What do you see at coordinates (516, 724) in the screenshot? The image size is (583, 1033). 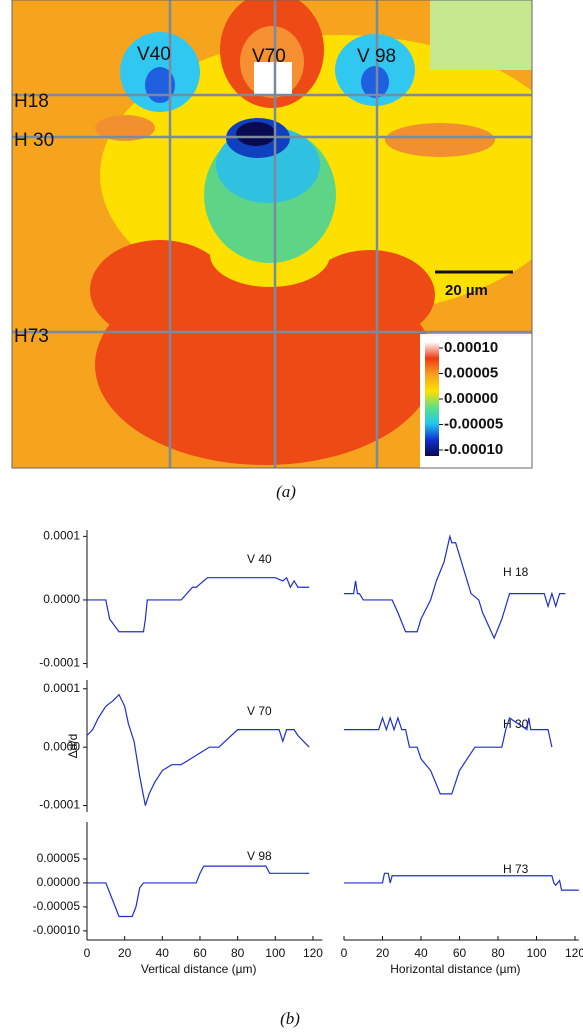 I see `panel-title: H 30` at bounding box center [516, 724].